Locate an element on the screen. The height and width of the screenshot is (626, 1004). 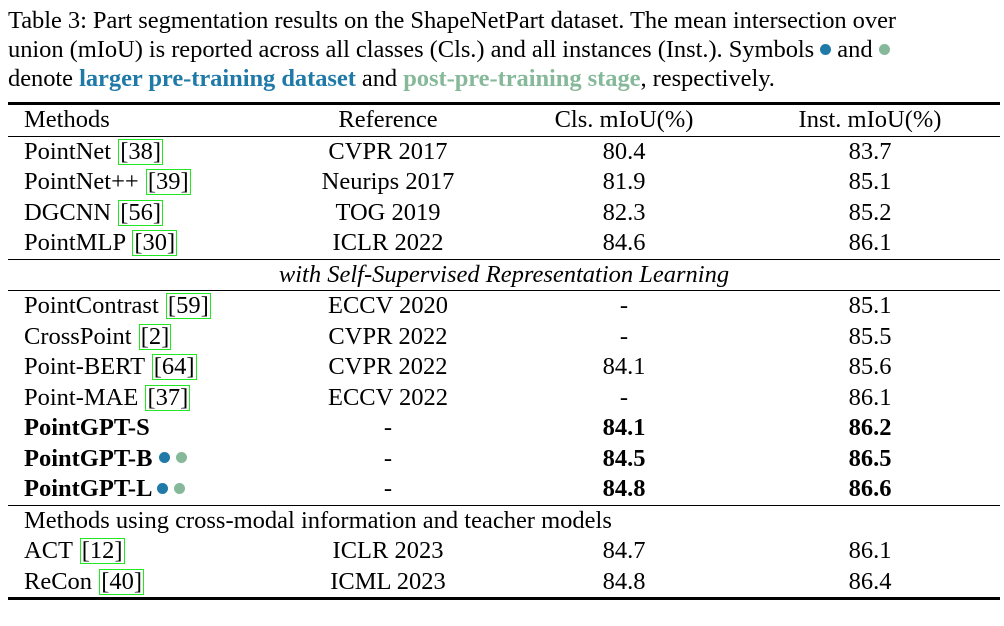
table-row: Point-BERT [64] CVPR 2022 84.1 85.6 is located at coordinates (504, 367).